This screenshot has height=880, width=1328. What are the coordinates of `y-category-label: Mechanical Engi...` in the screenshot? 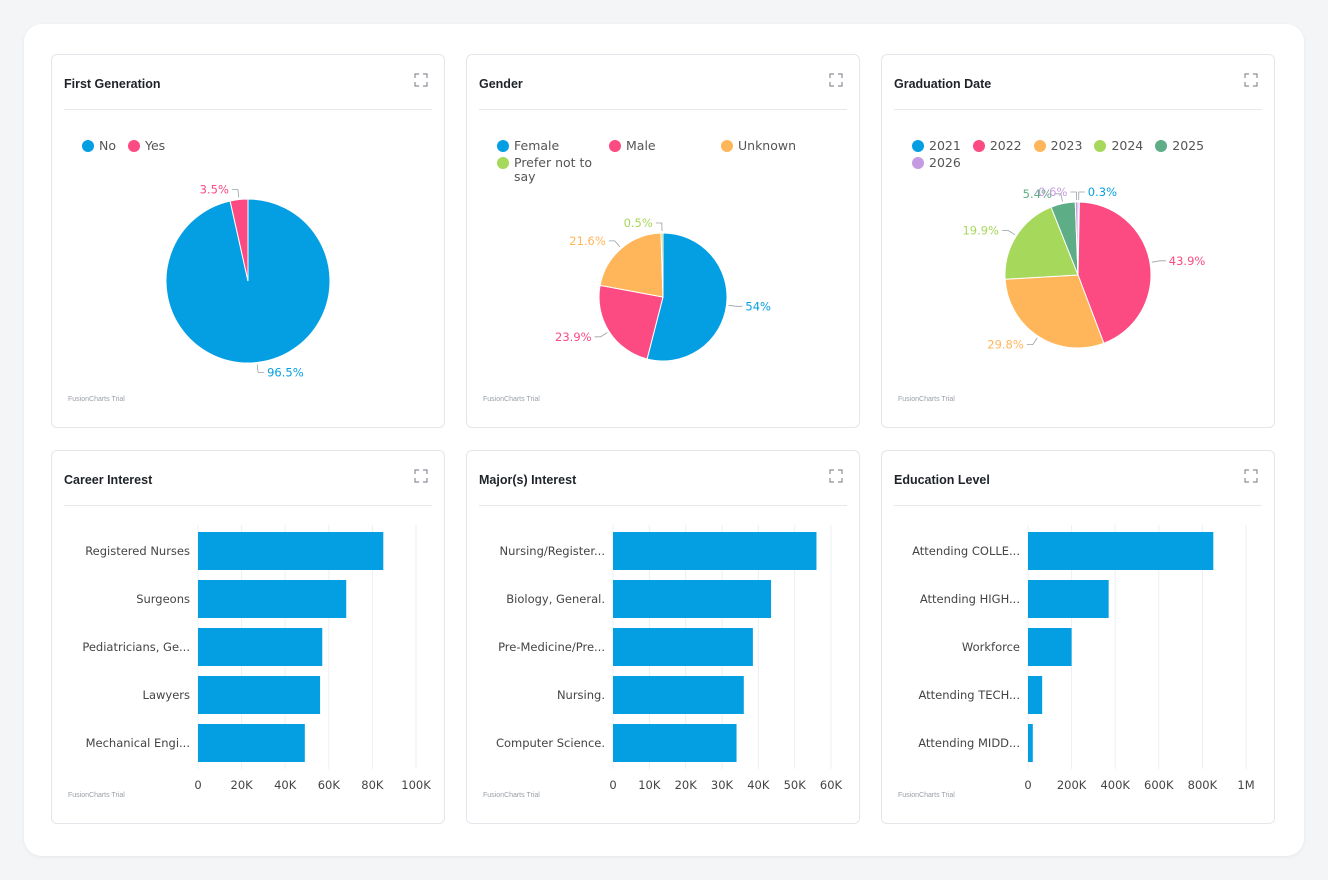 It's located at (138, 743).